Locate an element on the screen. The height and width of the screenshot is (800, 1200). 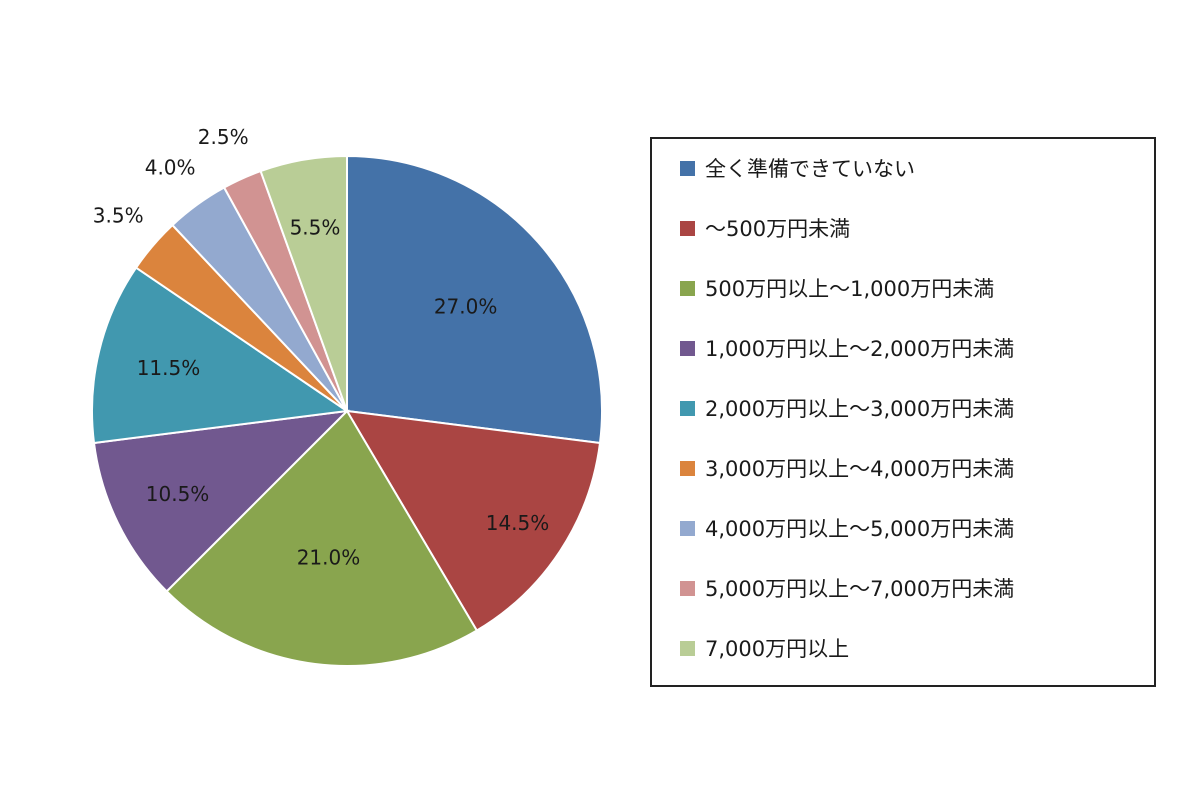
legend-label: 7,000万円以上 is located at coordinates (777, 649).